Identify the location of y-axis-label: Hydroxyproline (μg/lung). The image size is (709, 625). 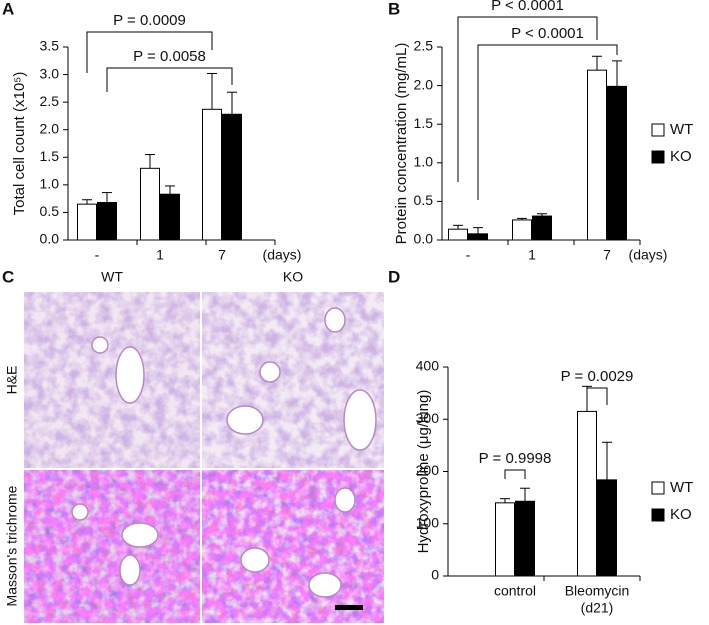
(423, 472).